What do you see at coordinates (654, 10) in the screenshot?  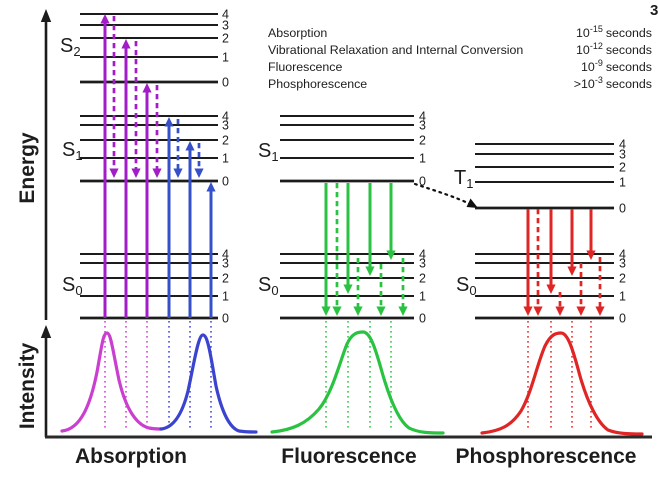 I see `edge-artifact-text: 3` at bounding box center [654, 10].